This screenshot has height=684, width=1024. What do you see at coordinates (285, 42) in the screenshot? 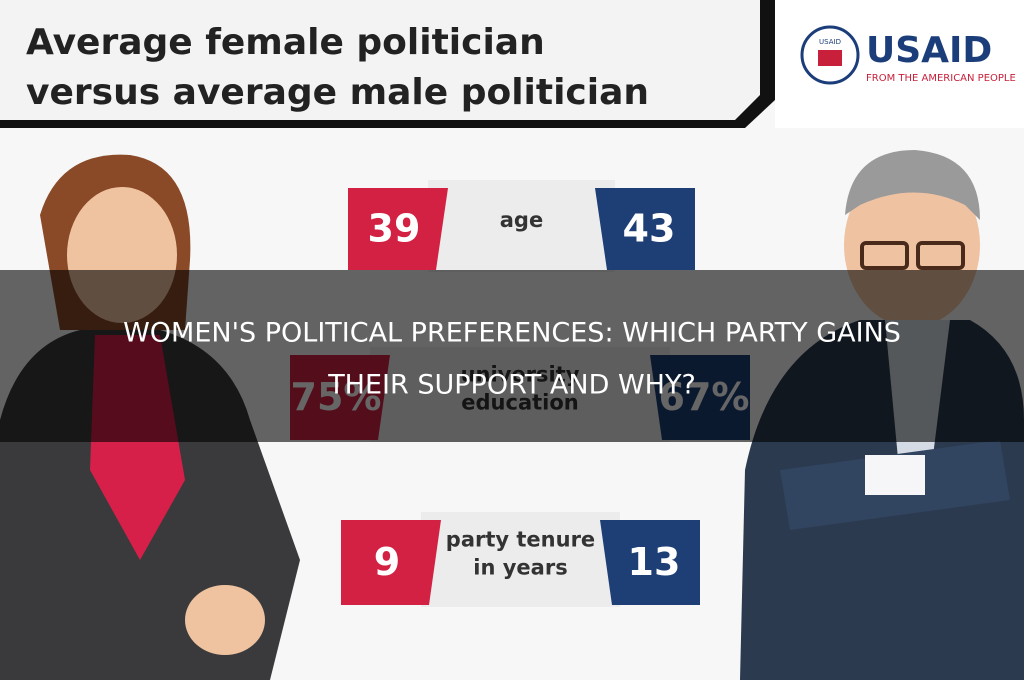
I see `header-title: Average female politician` at bounding box center [285, 42].